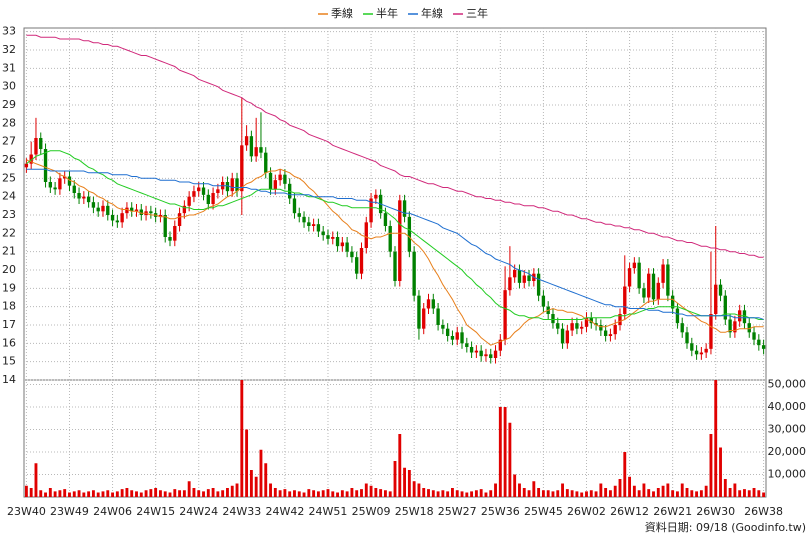 The image size is (808, 540). What do you see at coordinates (9, 232) in the screenshot?
I see `y-tick-label: 22` at bounding box center [9, 232].